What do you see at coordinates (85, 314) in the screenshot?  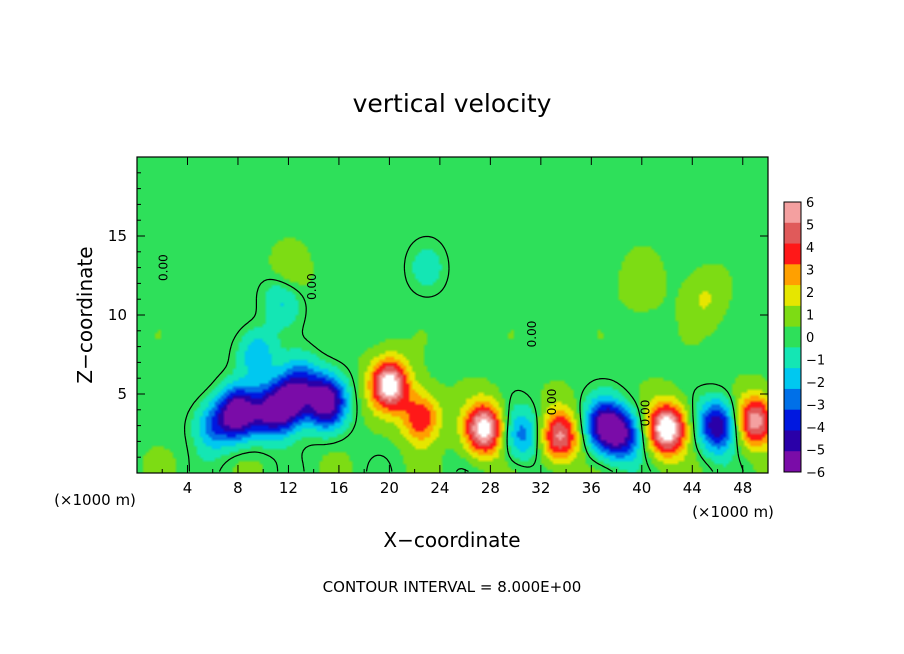 I see `y-axis-label: Z−coordinate` at bounding box center [85, 314].